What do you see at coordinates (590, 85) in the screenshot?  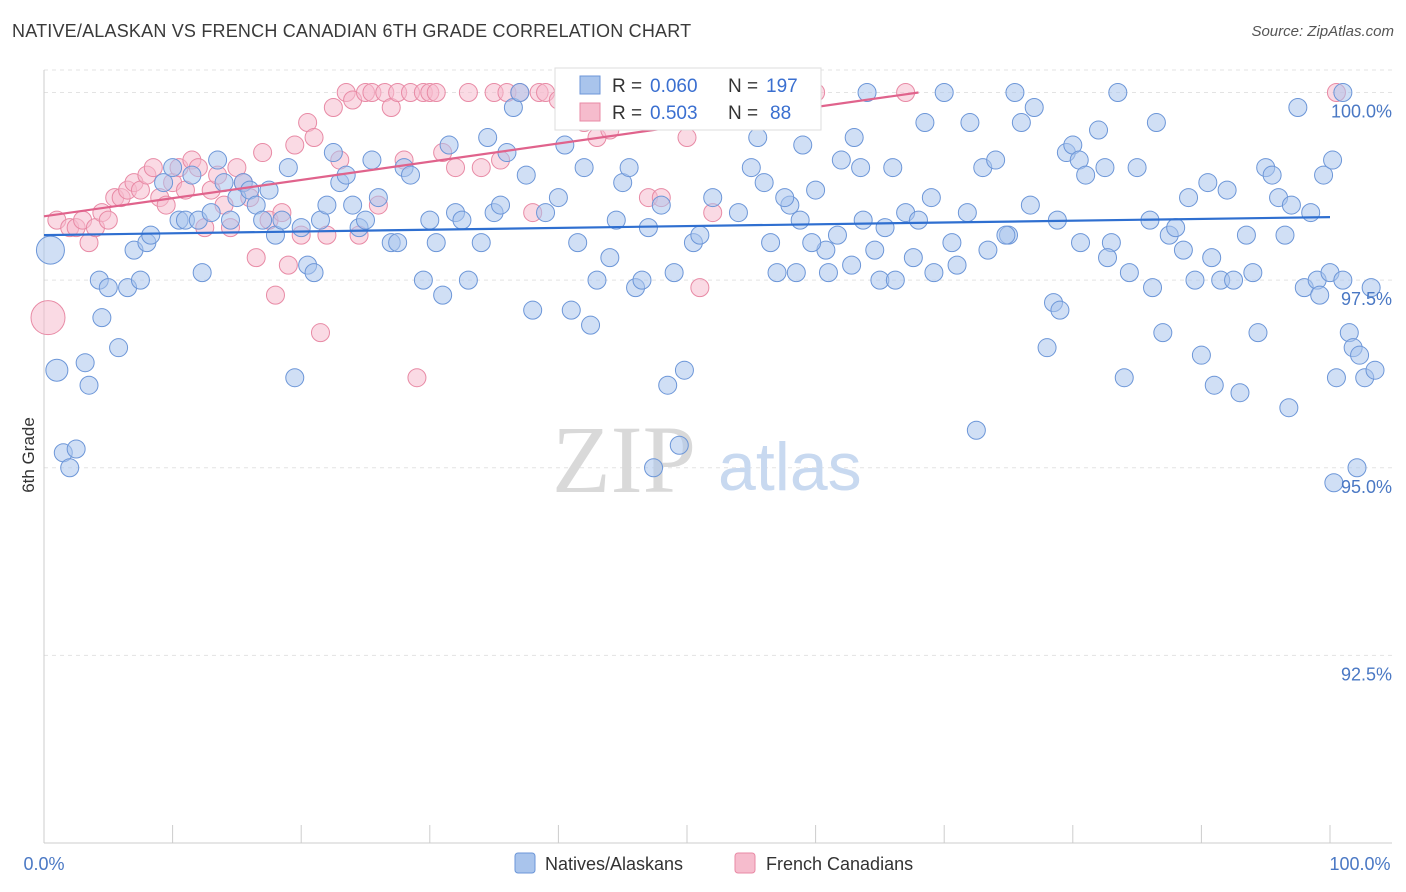 I see `legend-swatch-blue` at bounding box center [590, 85].